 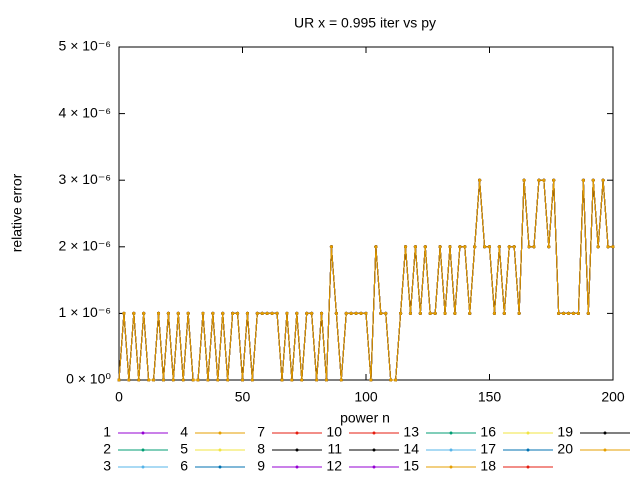 I want to click on legend-label: 3, so click(x=107, y=466).